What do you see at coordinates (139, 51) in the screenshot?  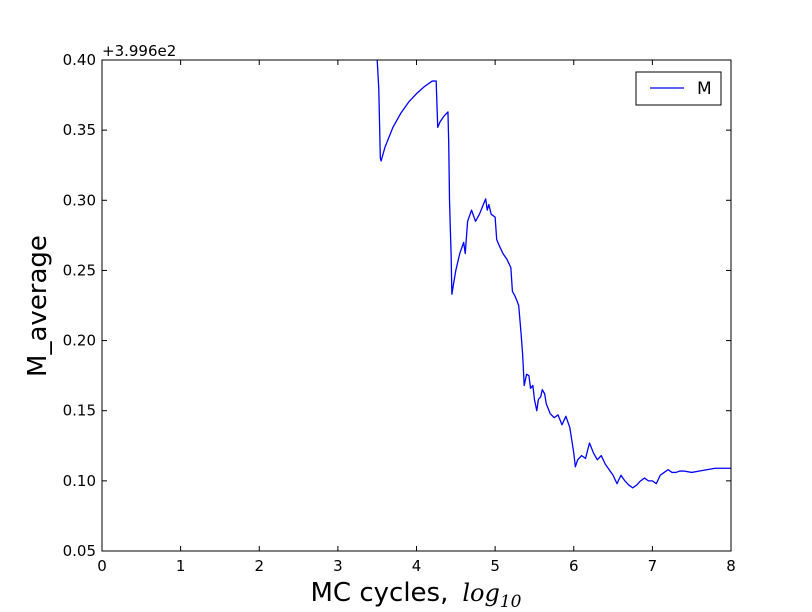 I see `y-offset-label: +3.996e2` at bounding box center [139, 51].